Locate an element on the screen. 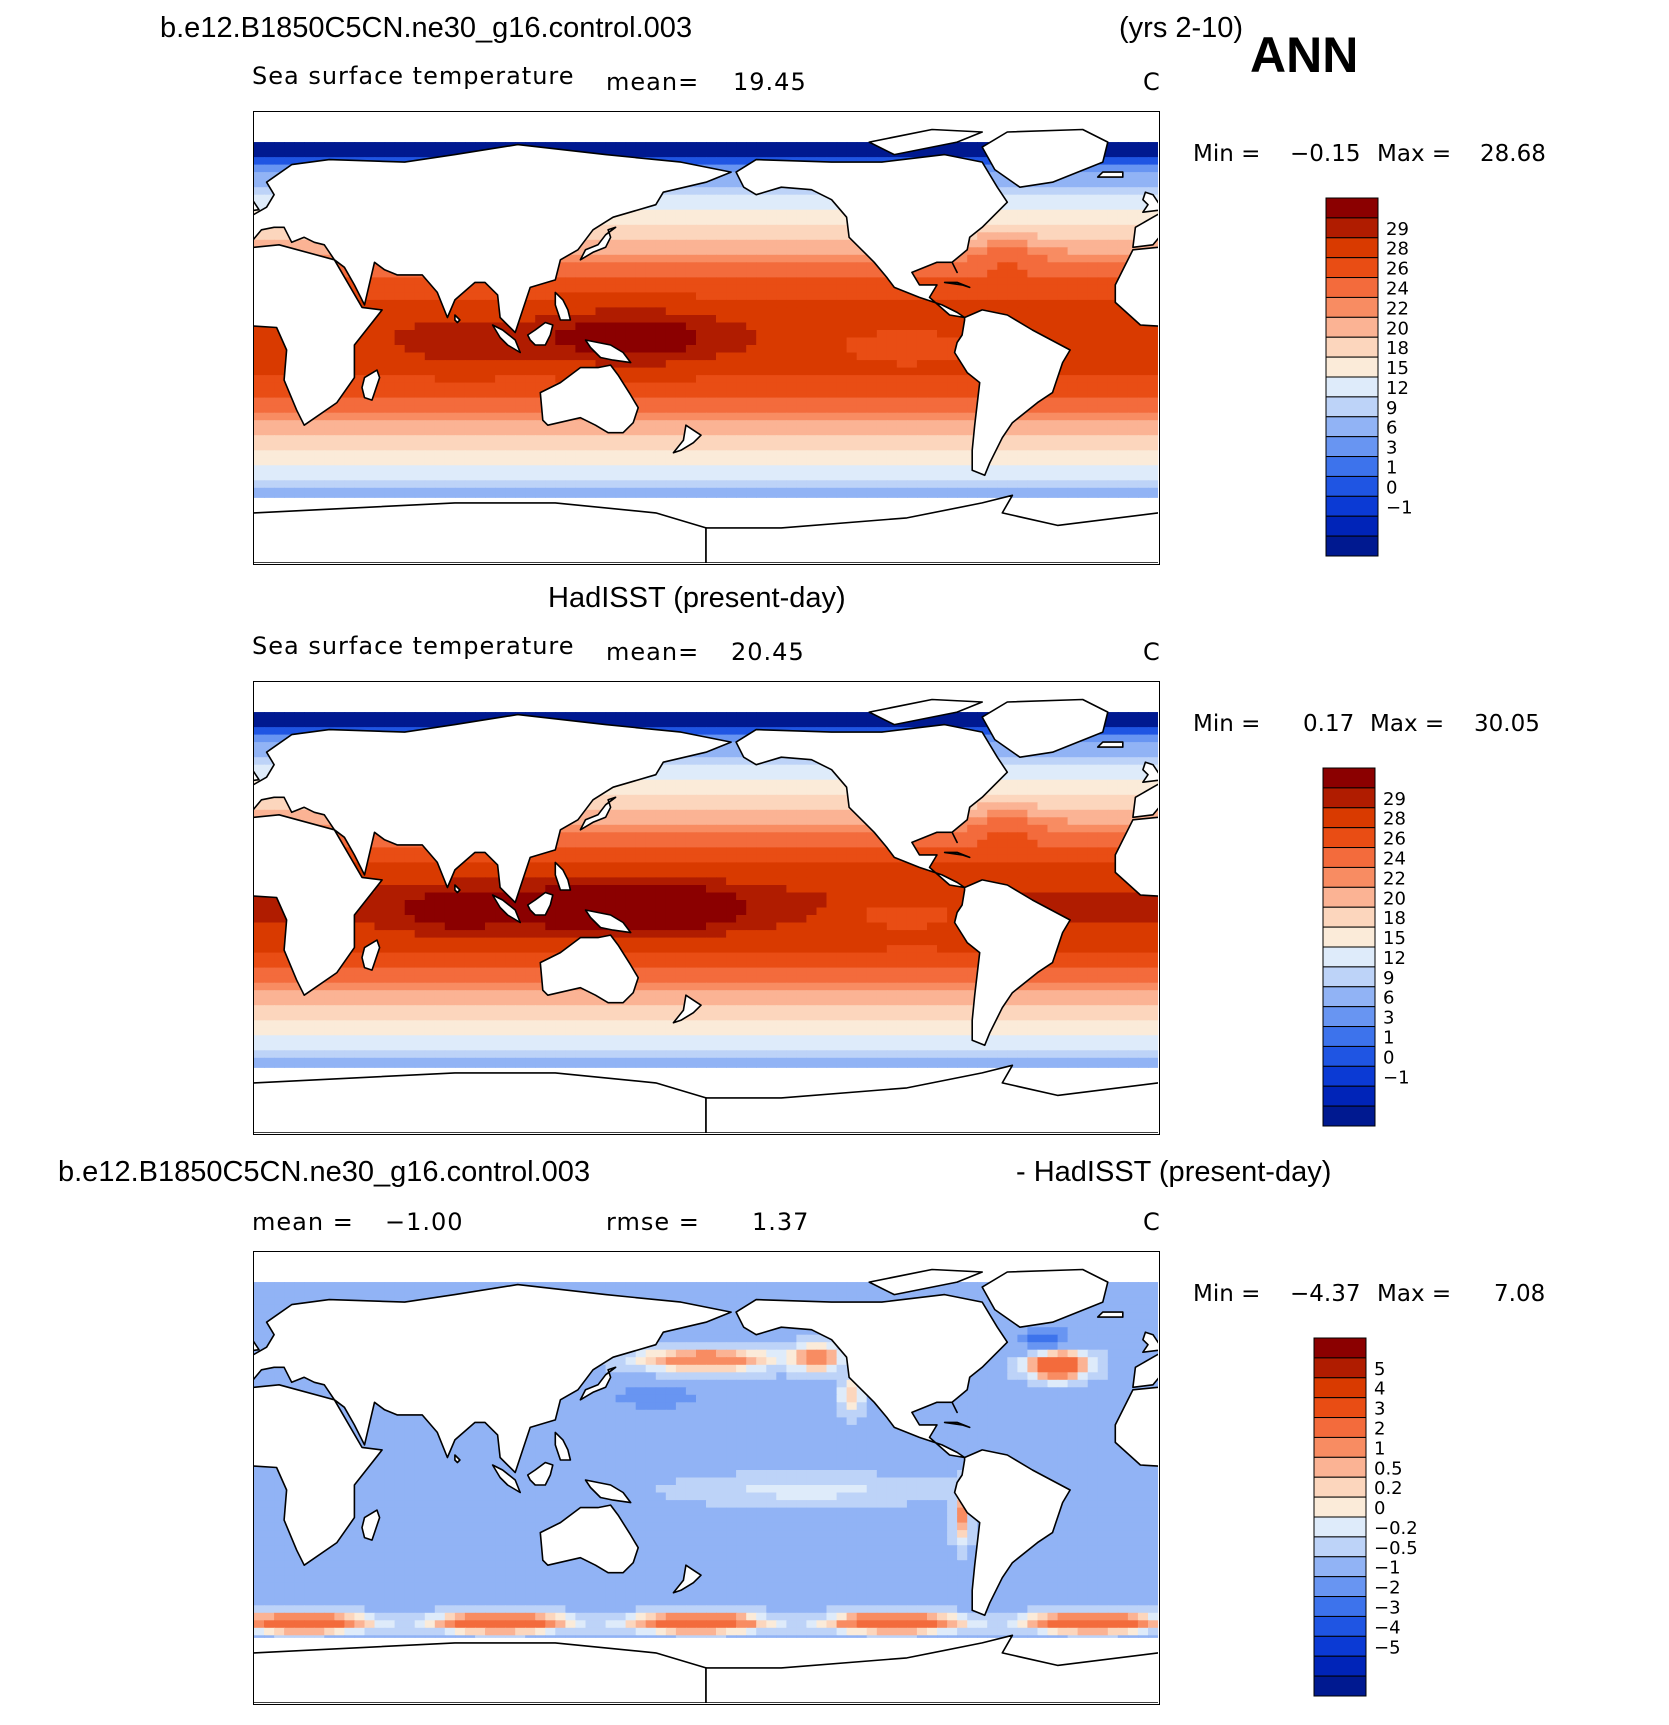  panel1-colorbar: 29 28 26 24 22 20 18 15 12 9 6 3 1 0 −1 is located at coordinates (1385, 377).